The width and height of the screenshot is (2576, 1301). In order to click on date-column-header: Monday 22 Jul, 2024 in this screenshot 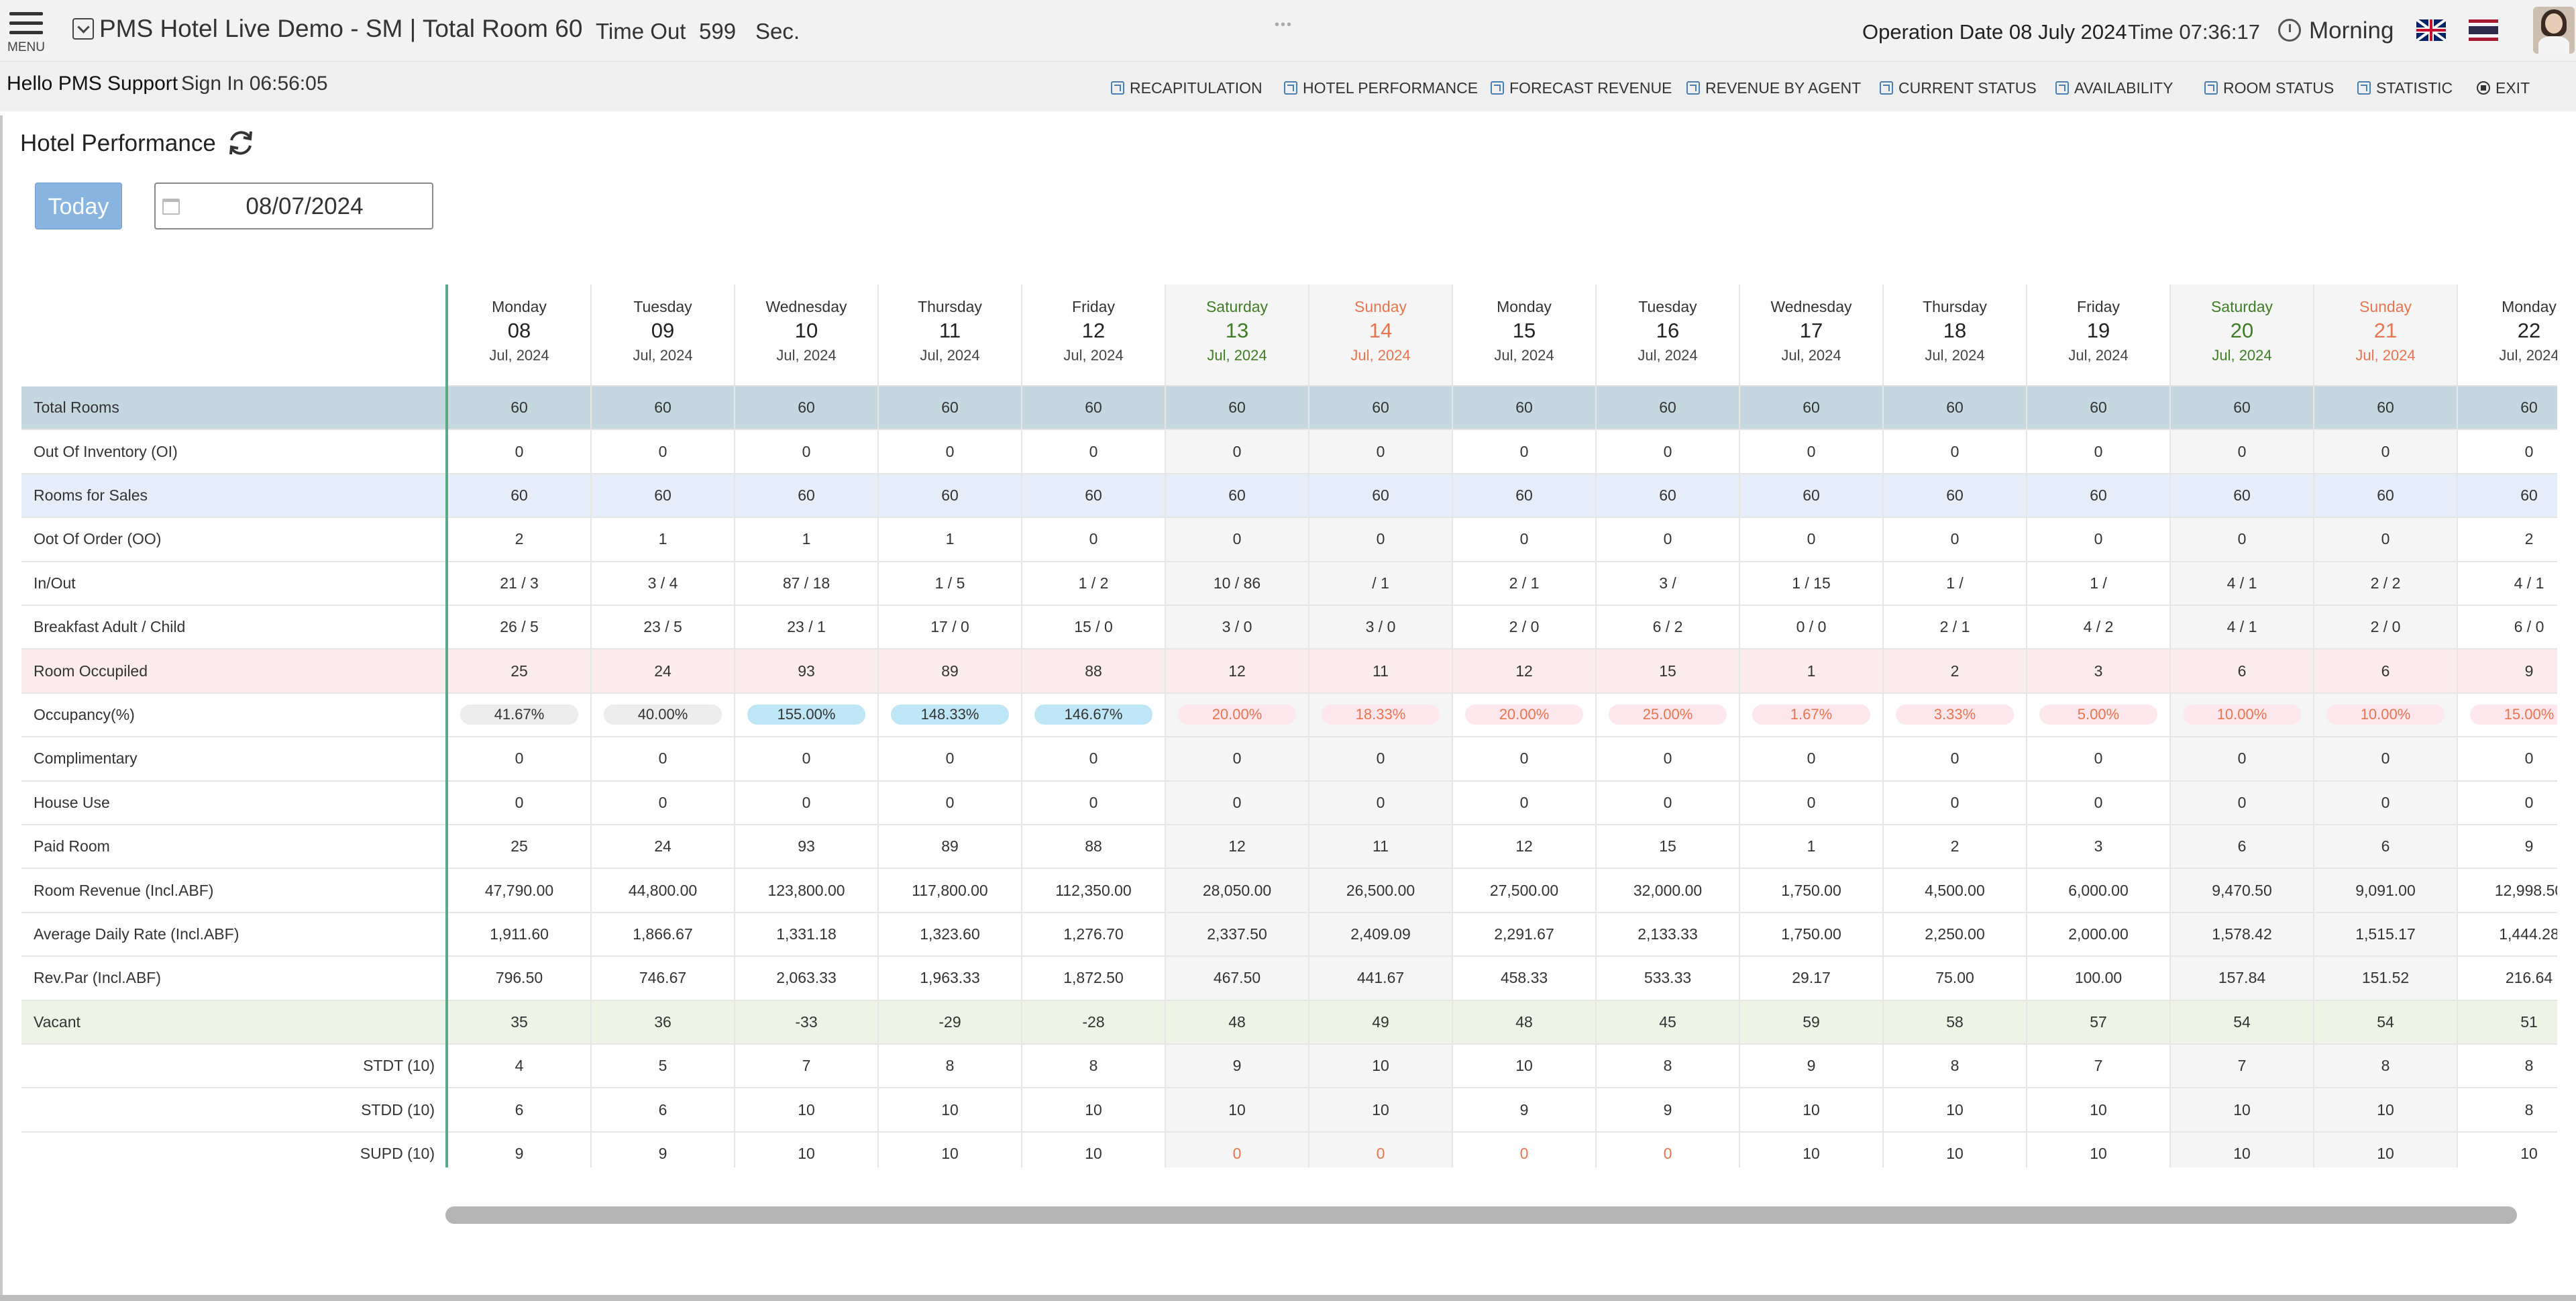, I will do `click(2507, 335)`.